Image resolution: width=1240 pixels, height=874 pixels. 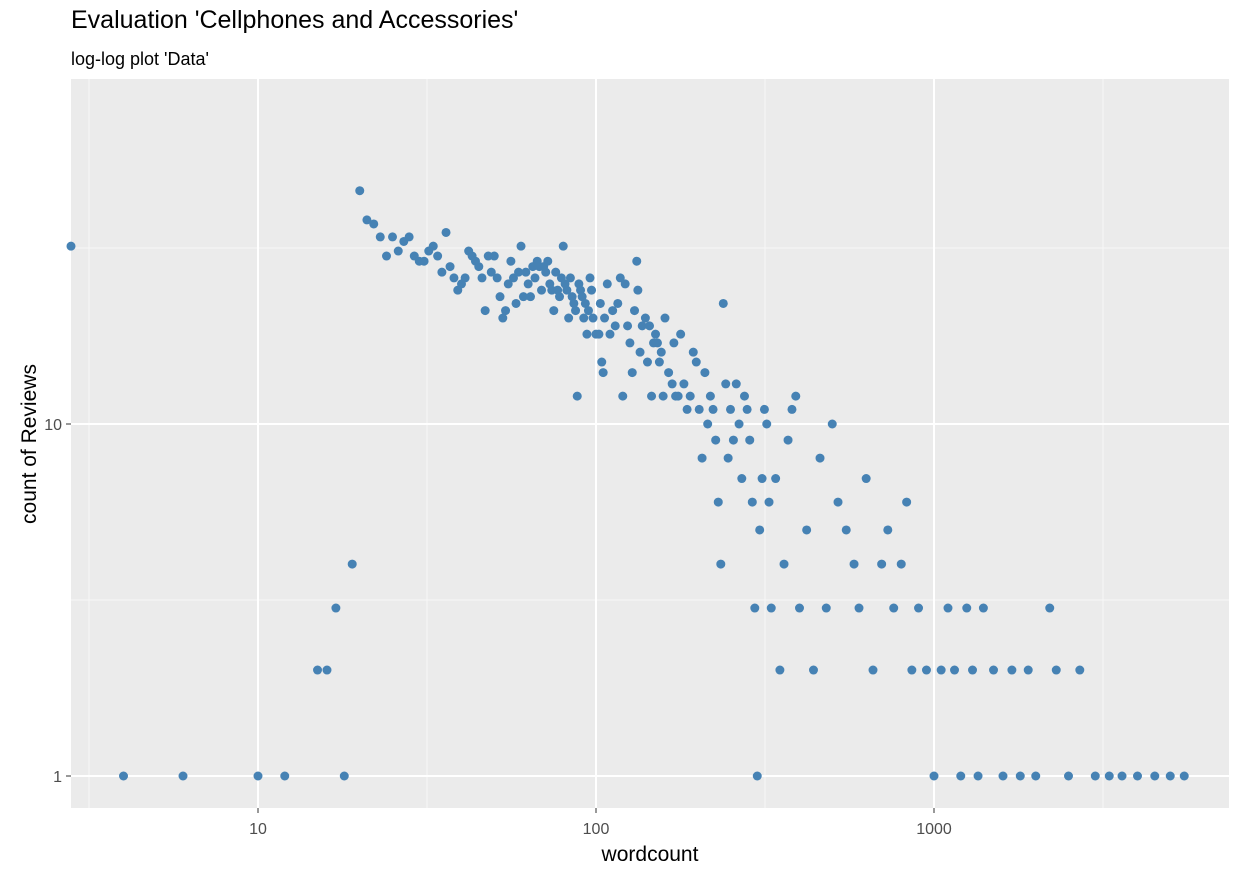 I want to click on x-tick-label: 10, so click(x=258, y=829).